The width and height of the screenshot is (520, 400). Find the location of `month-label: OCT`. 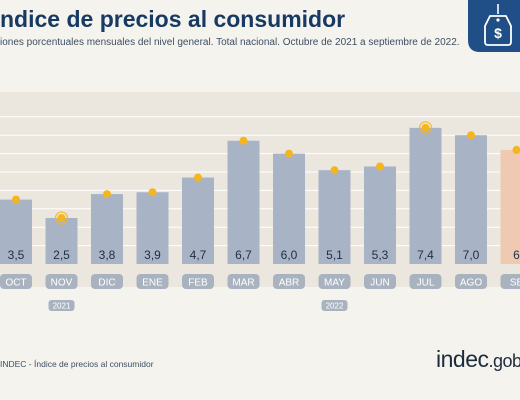

month-label: OCT is located at coordinates (15, 283).